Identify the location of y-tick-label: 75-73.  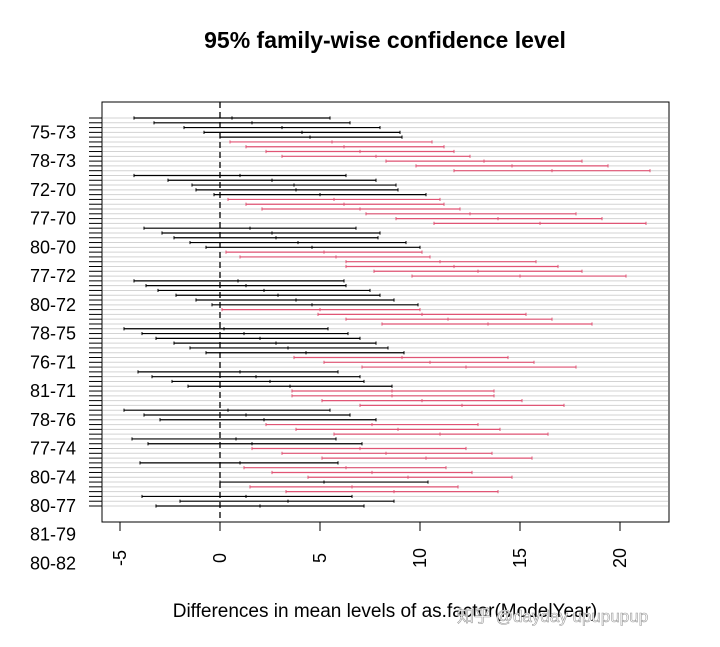
(53, 132).